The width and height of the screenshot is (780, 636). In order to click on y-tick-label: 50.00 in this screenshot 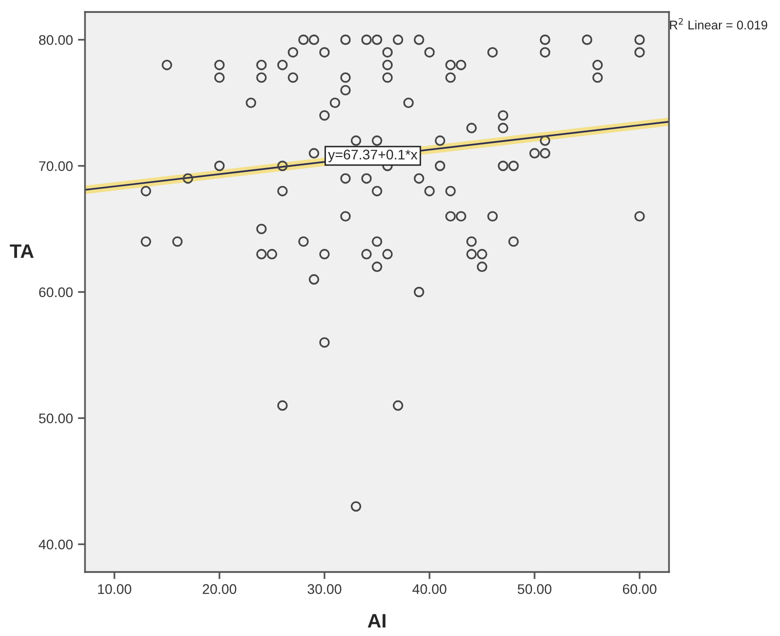, I will do `click(55, 418)`.